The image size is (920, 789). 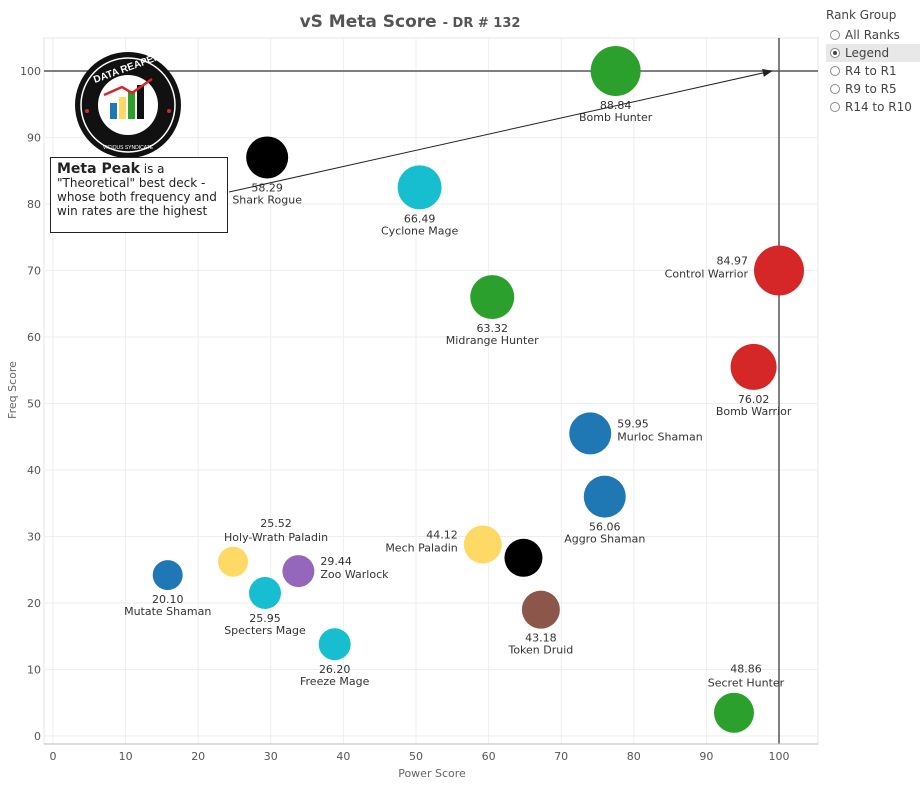 I want to click on svg-text: VICIOUS SYNDICATE, so click(x=128, y=148).